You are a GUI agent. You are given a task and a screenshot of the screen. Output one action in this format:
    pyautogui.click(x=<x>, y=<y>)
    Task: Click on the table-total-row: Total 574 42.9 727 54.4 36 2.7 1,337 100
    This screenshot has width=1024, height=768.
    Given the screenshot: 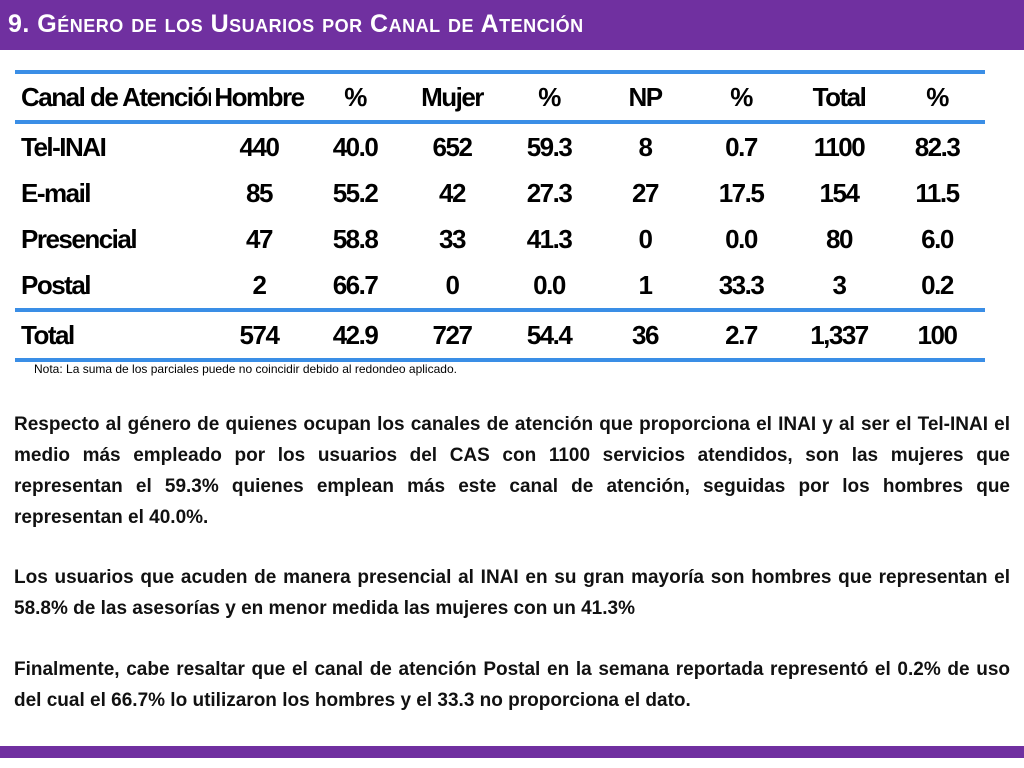 What is the action you would take?
    pyautogui.click(x=500, y=335)
    